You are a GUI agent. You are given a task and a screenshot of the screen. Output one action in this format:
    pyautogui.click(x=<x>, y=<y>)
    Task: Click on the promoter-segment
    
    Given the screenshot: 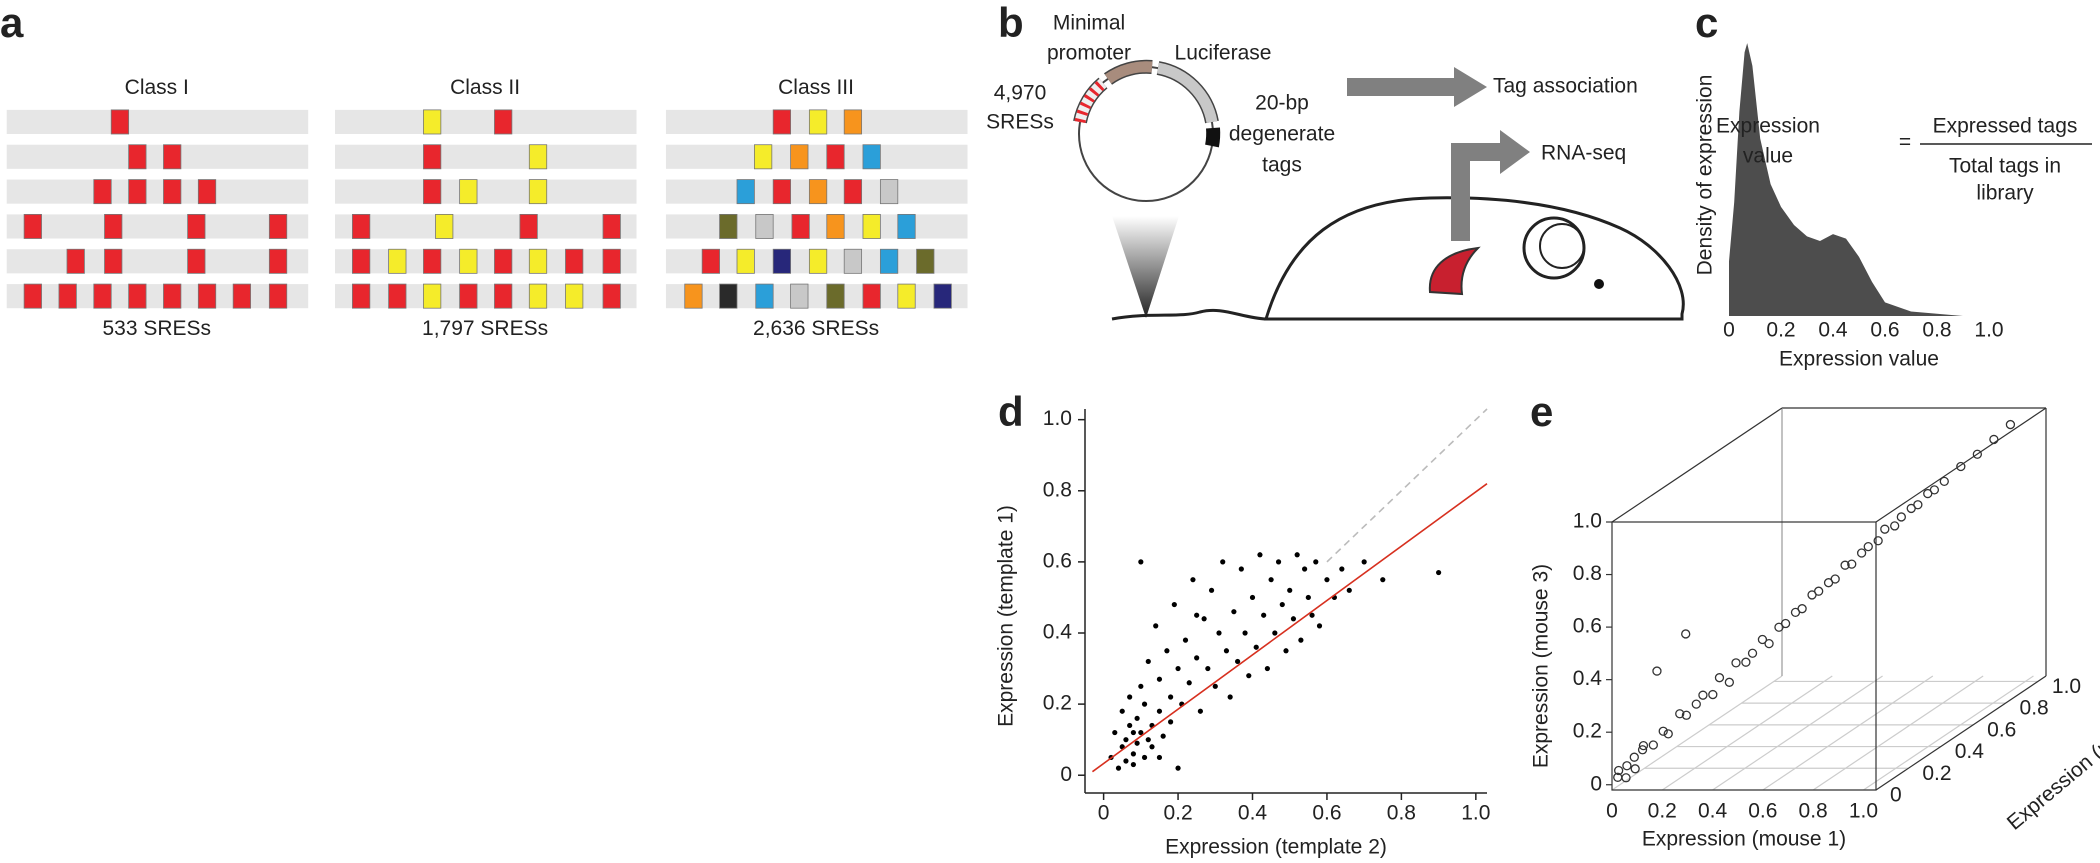 What is the action you would take?
    pyautogui.click(x=1128, y=72)
    